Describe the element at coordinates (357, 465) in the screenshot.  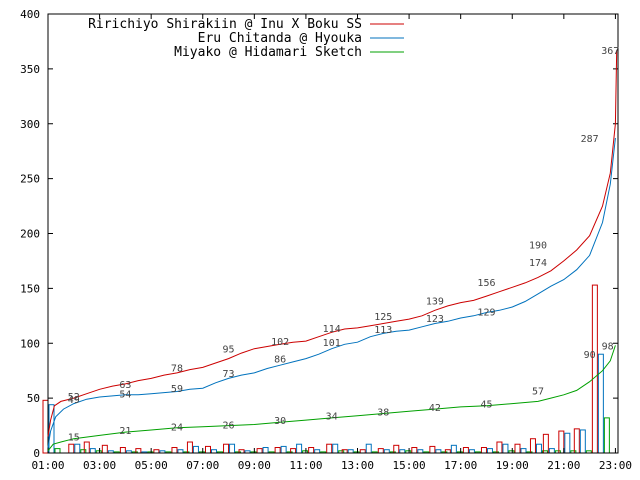
I see `x-tick-label: 13:00` at that location.